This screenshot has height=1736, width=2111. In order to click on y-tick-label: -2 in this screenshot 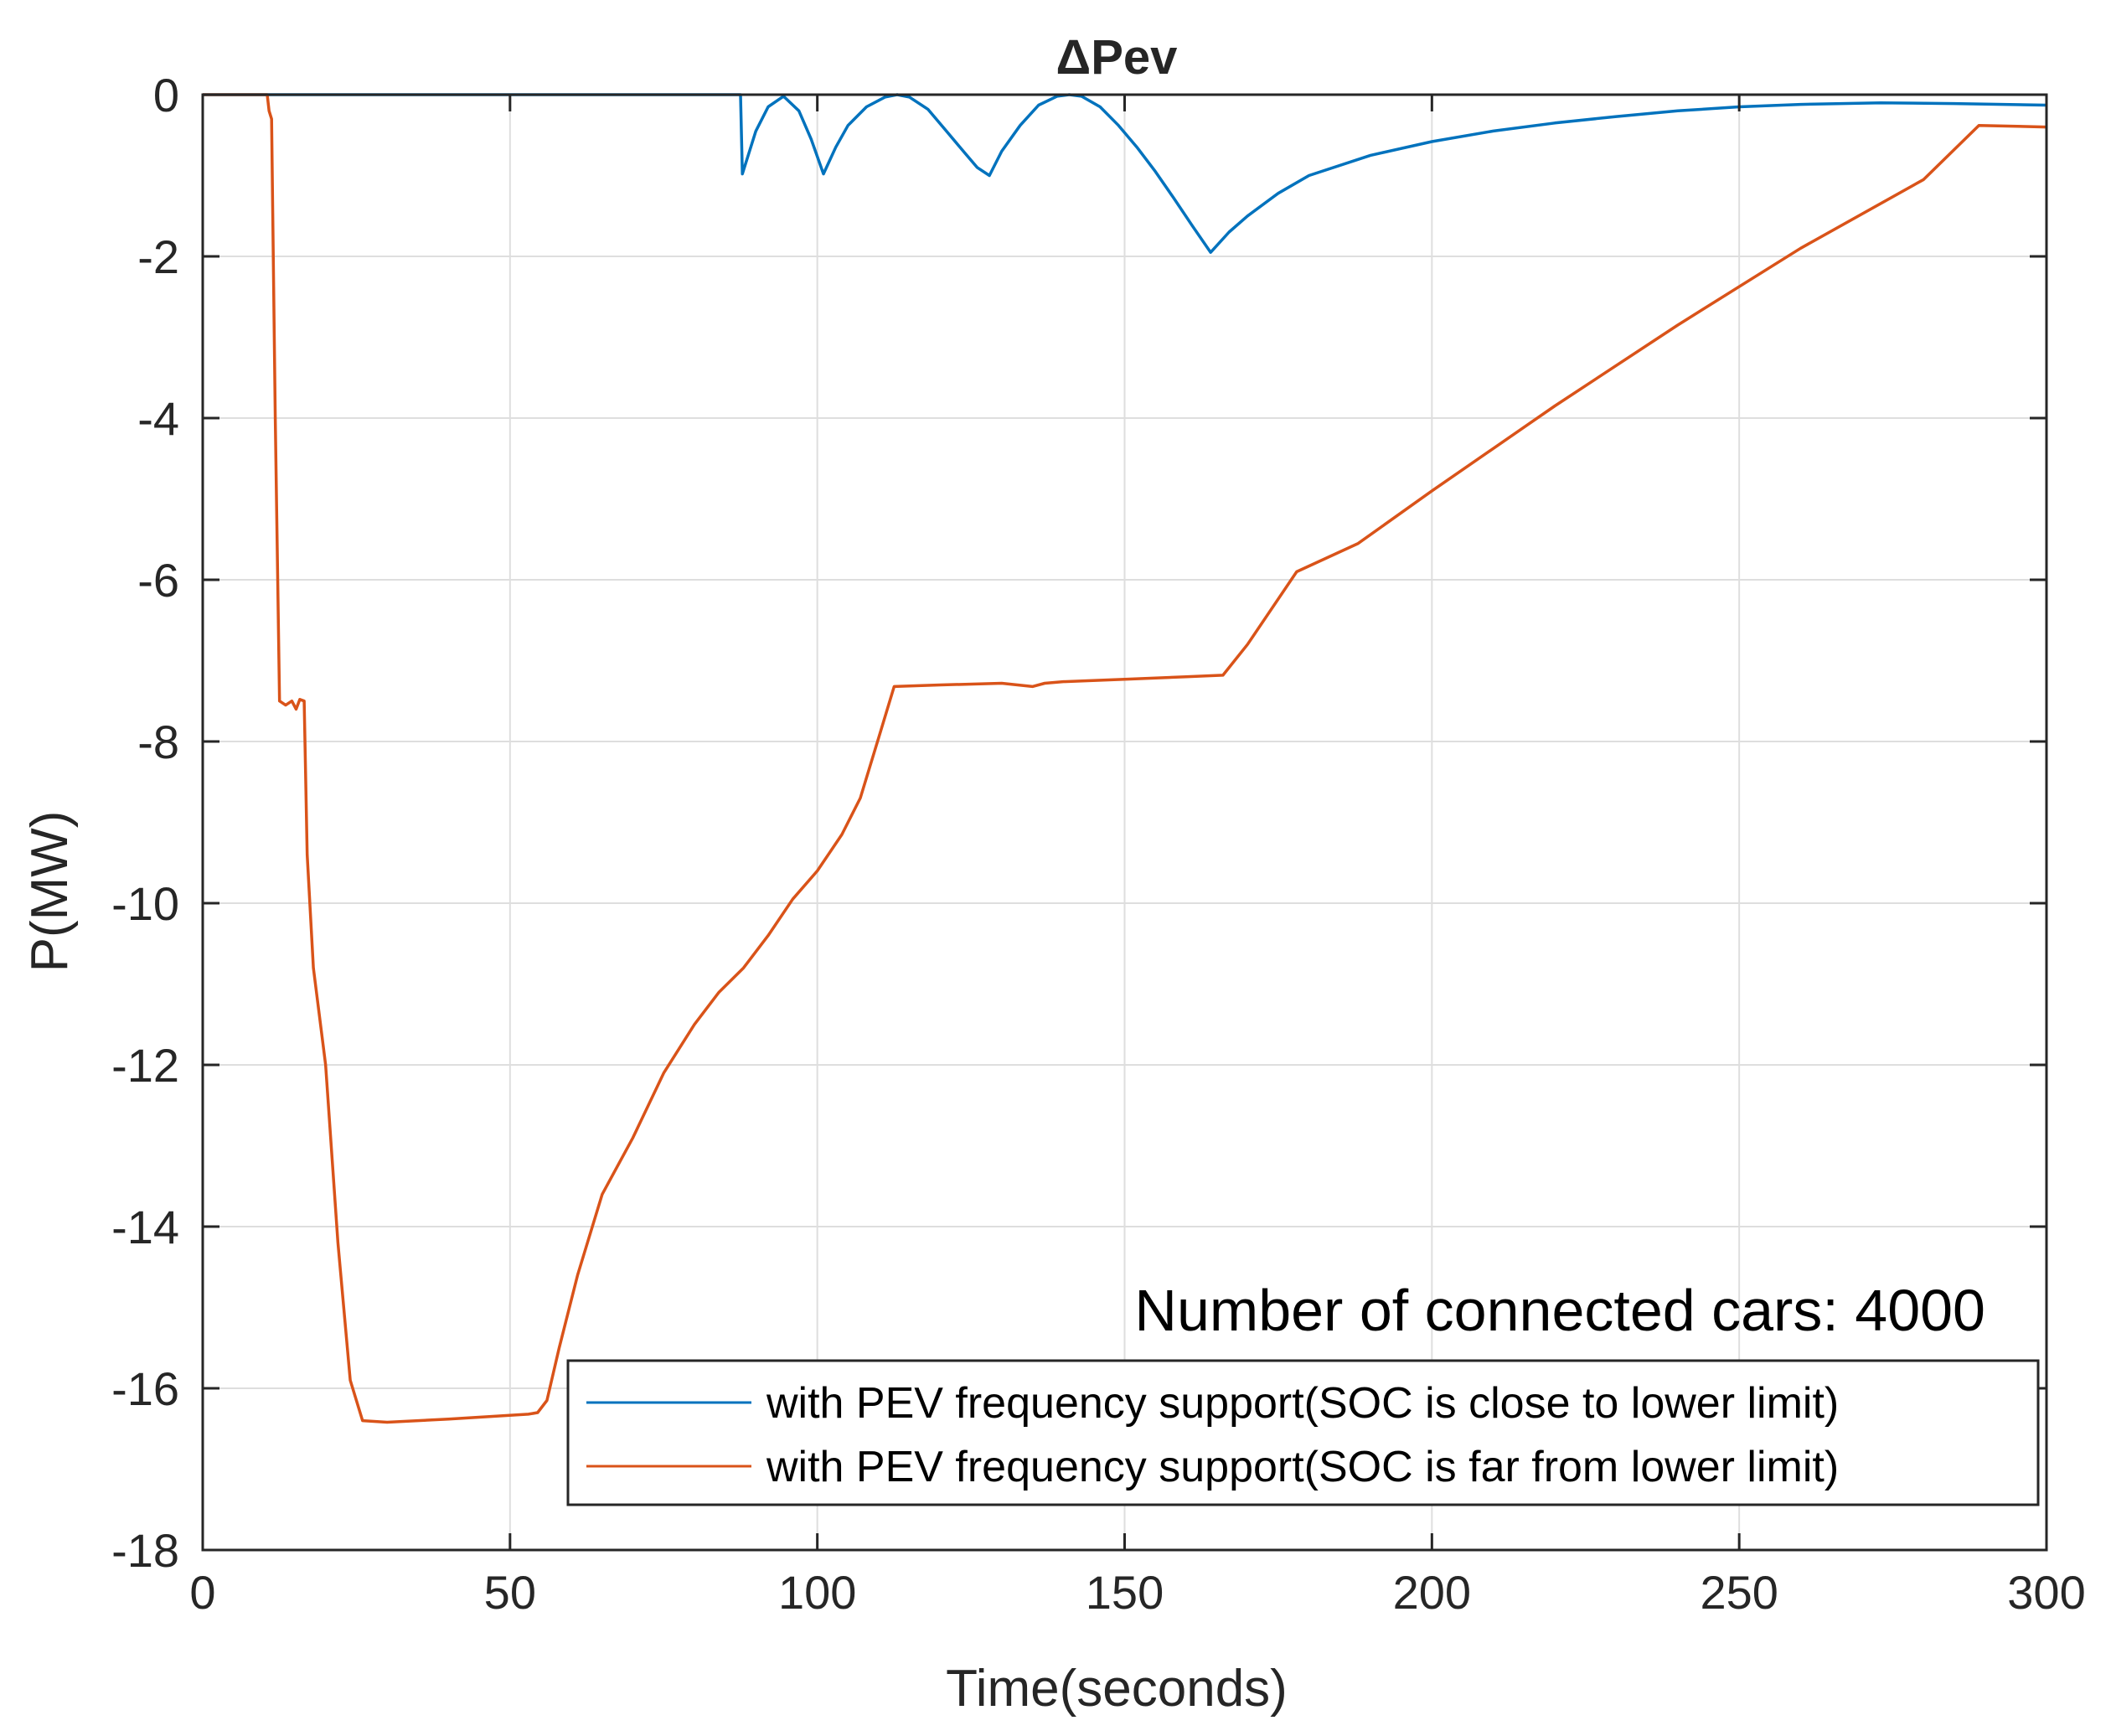, I will do `click(158, 257)`.